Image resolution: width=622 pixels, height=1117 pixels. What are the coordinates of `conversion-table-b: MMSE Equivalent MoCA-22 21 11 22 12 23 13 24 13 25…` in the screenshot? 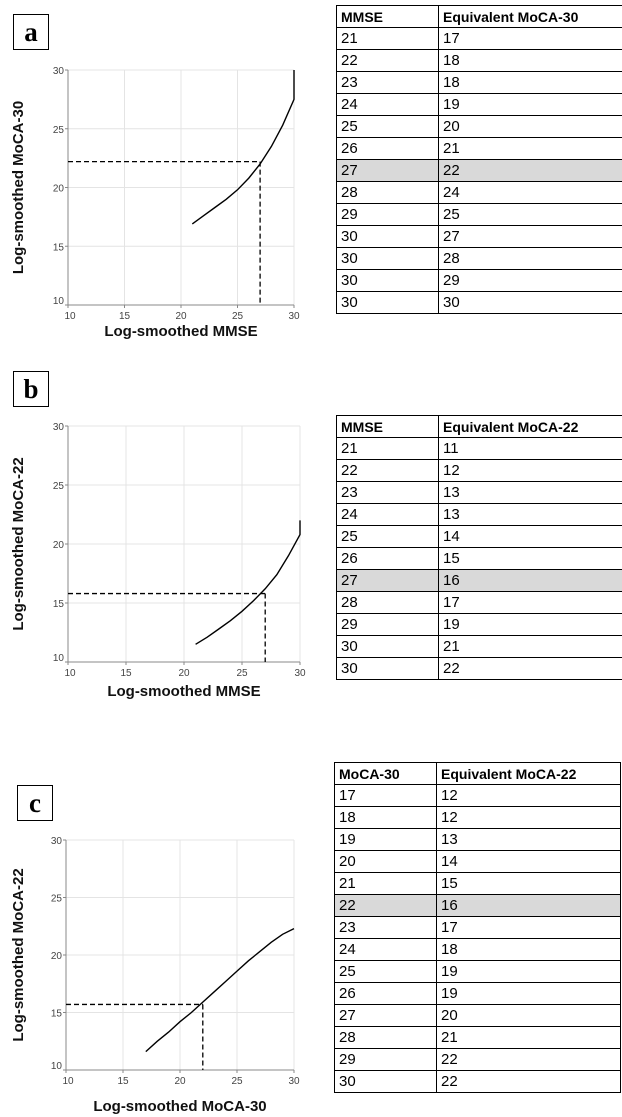 It's located at (479, 547).